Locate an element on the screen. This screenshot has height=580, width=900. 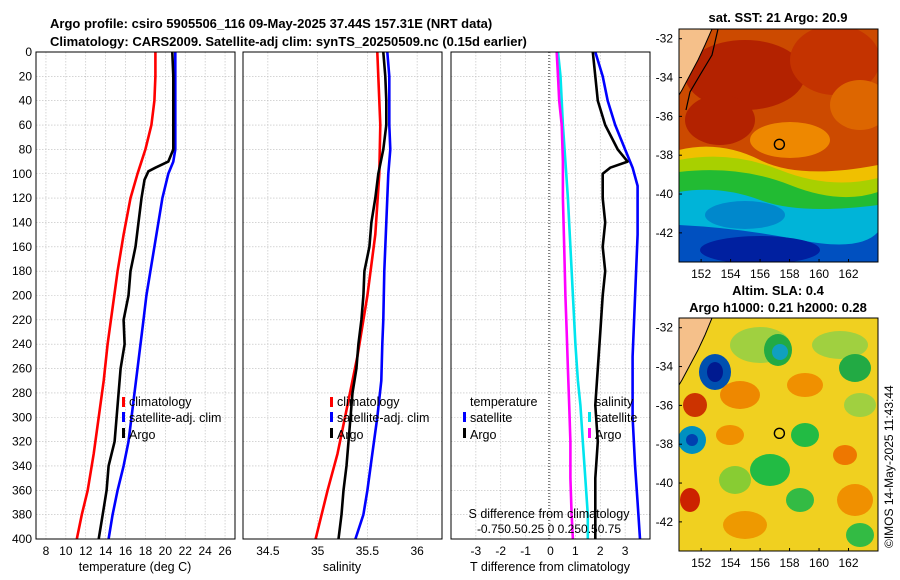
s-difference-ticks: -0.750.50.25 0 0.250.50.75 is located at coordinates (549, 529).